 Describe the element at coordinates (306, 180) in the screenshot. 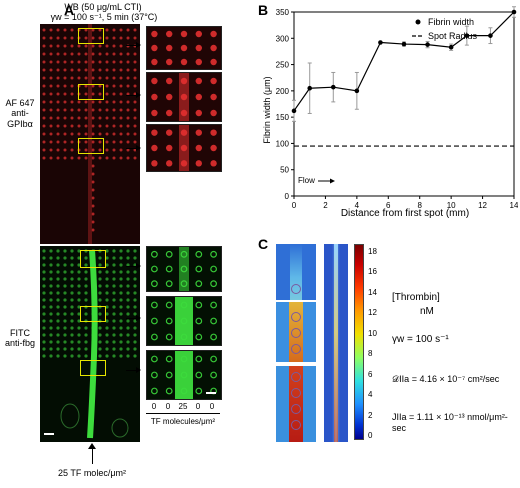

I see `flow-label: Flow` at that location.